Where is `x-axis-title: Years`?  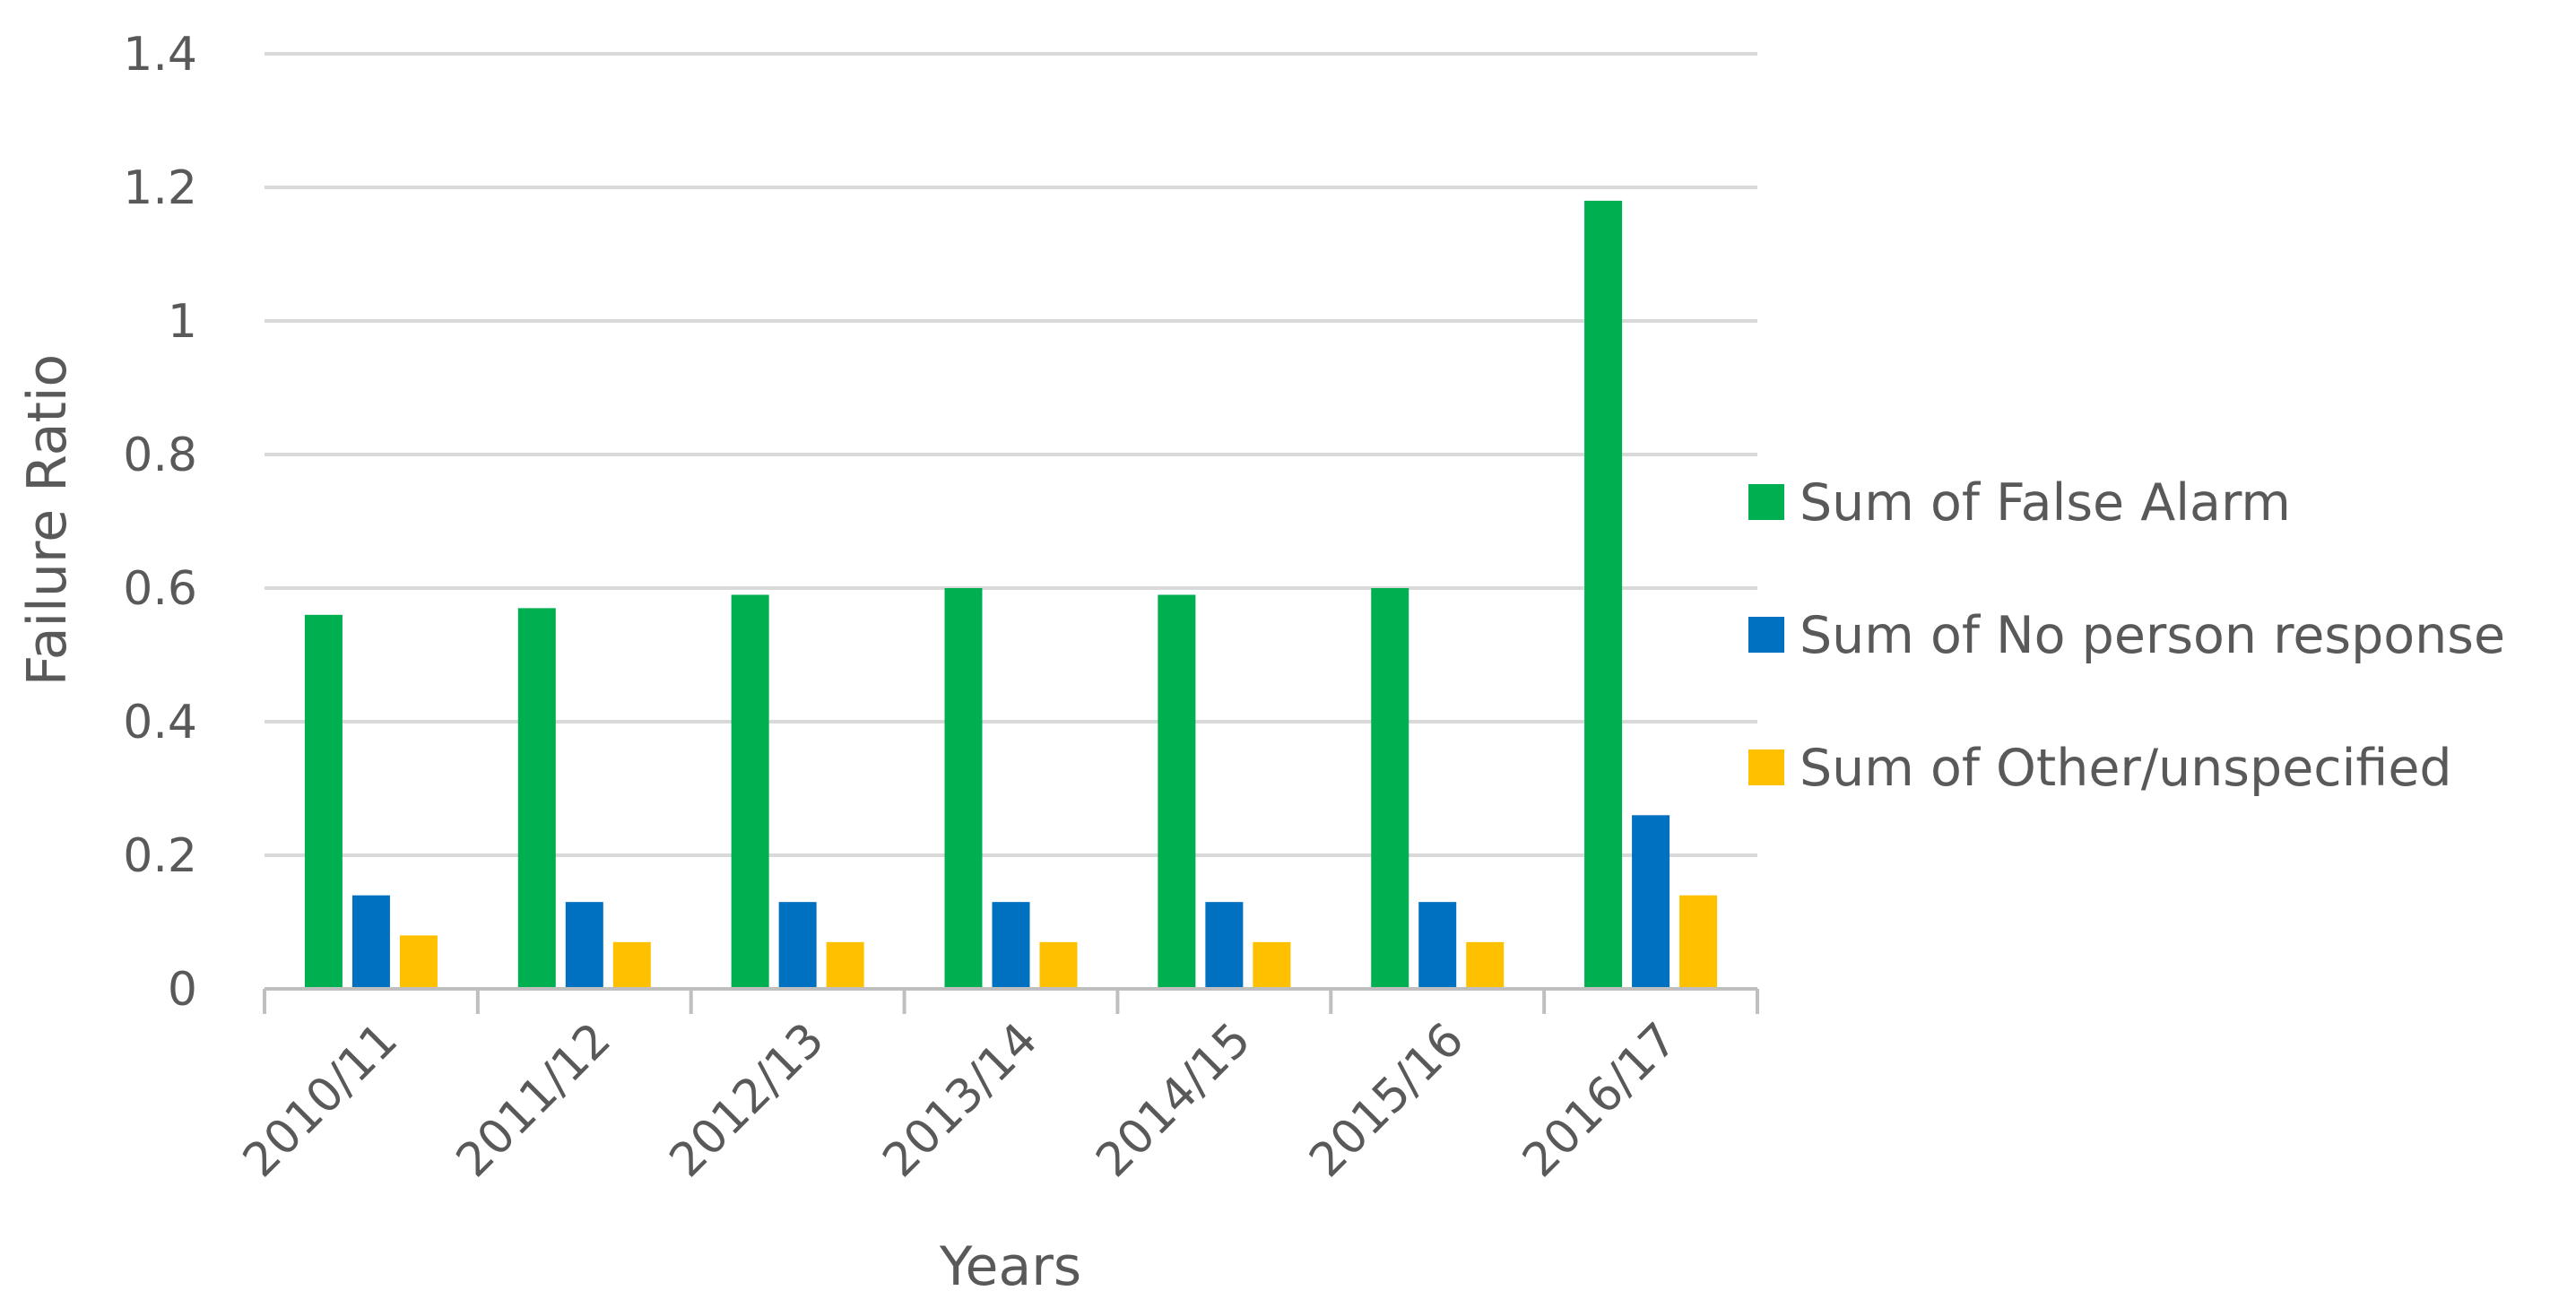 x-axis-title: Years is located at coordinates (1010, 1266).